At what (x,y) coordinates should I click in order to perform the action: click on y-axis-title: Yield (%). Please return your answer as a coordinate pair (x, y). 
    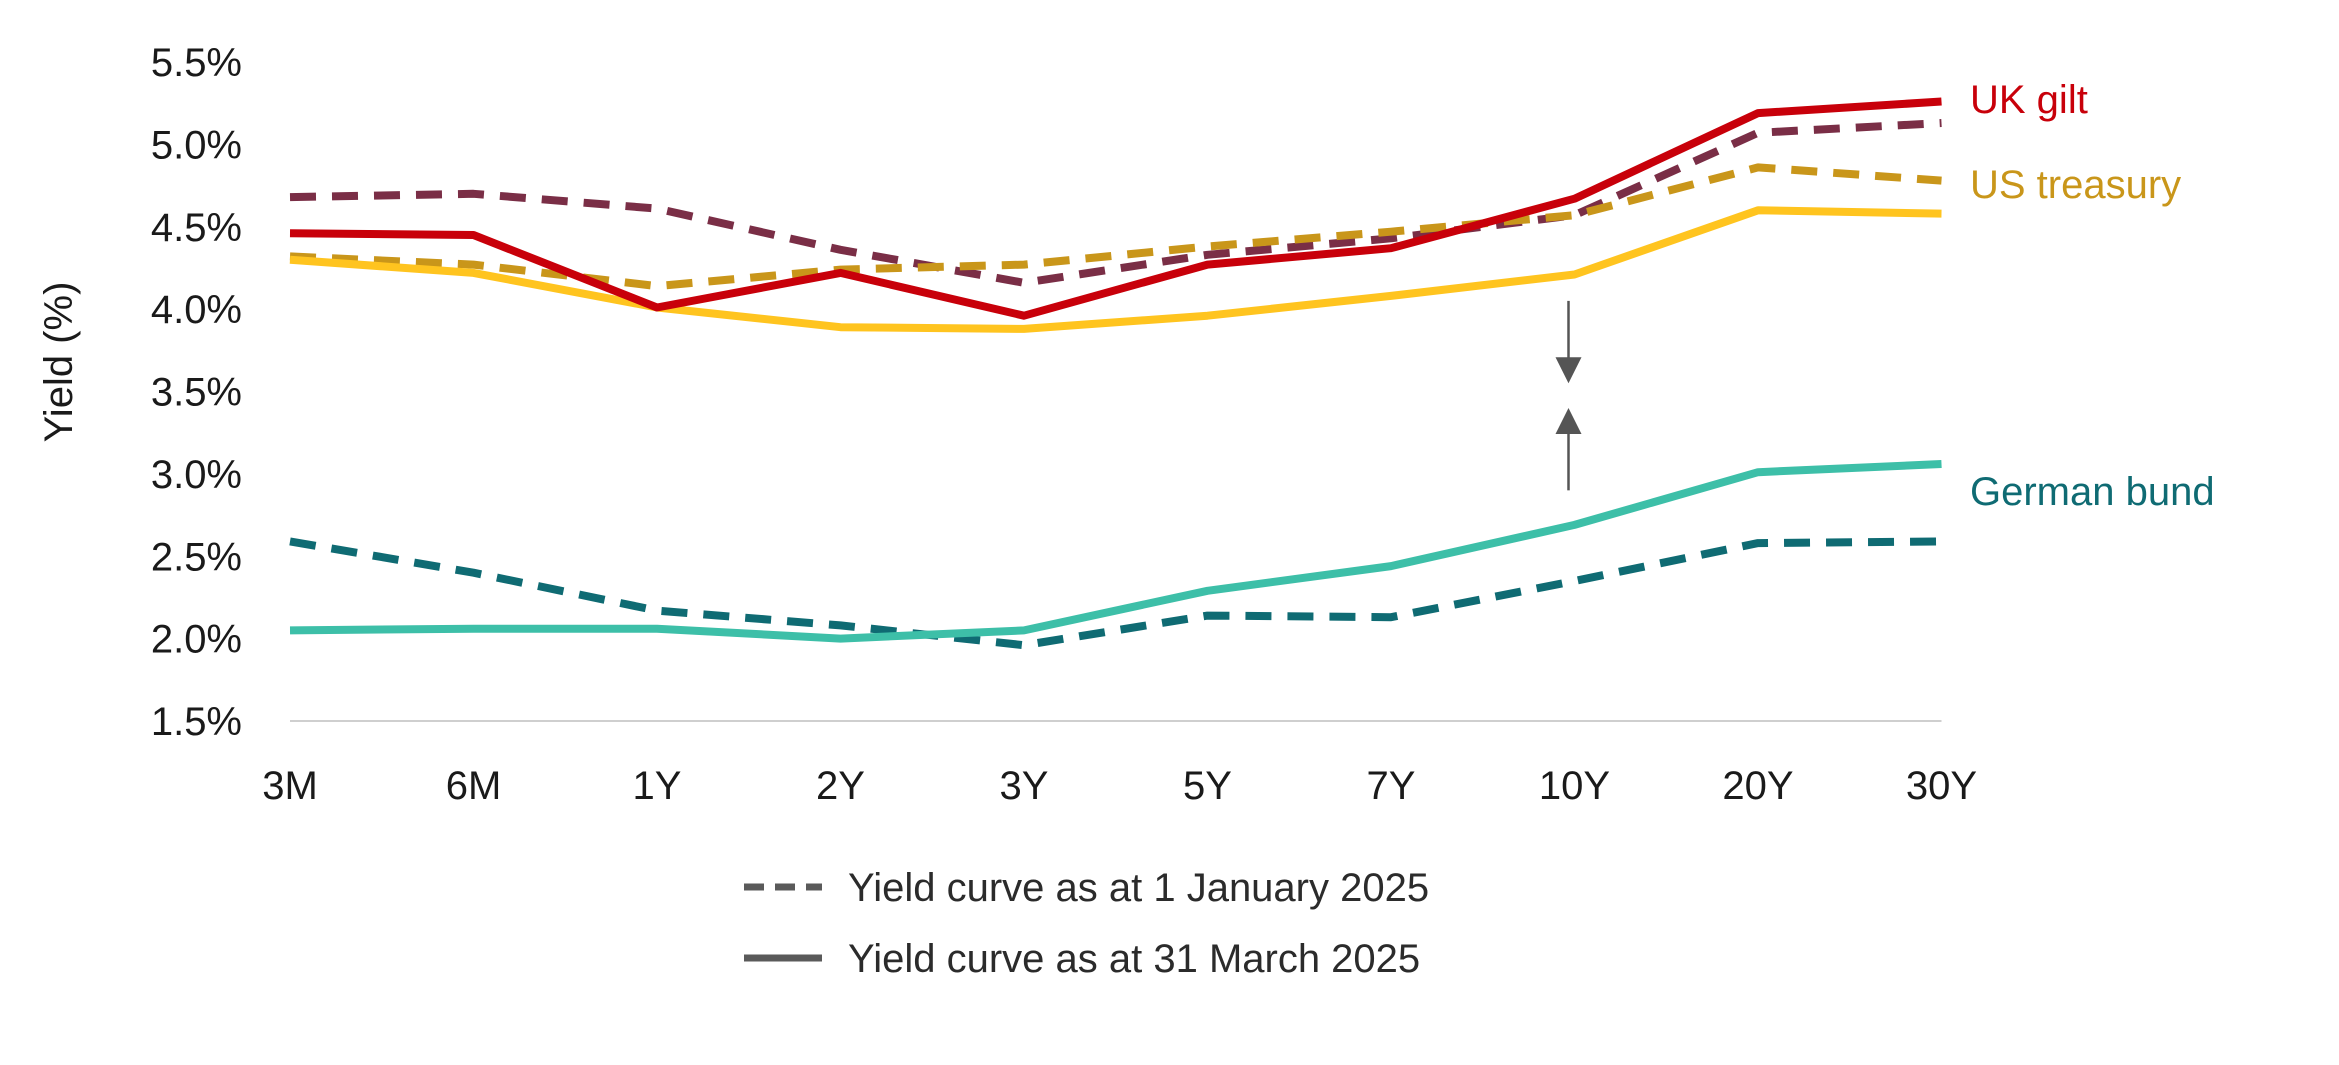
    Looking at the image, I should click on (59, 362).